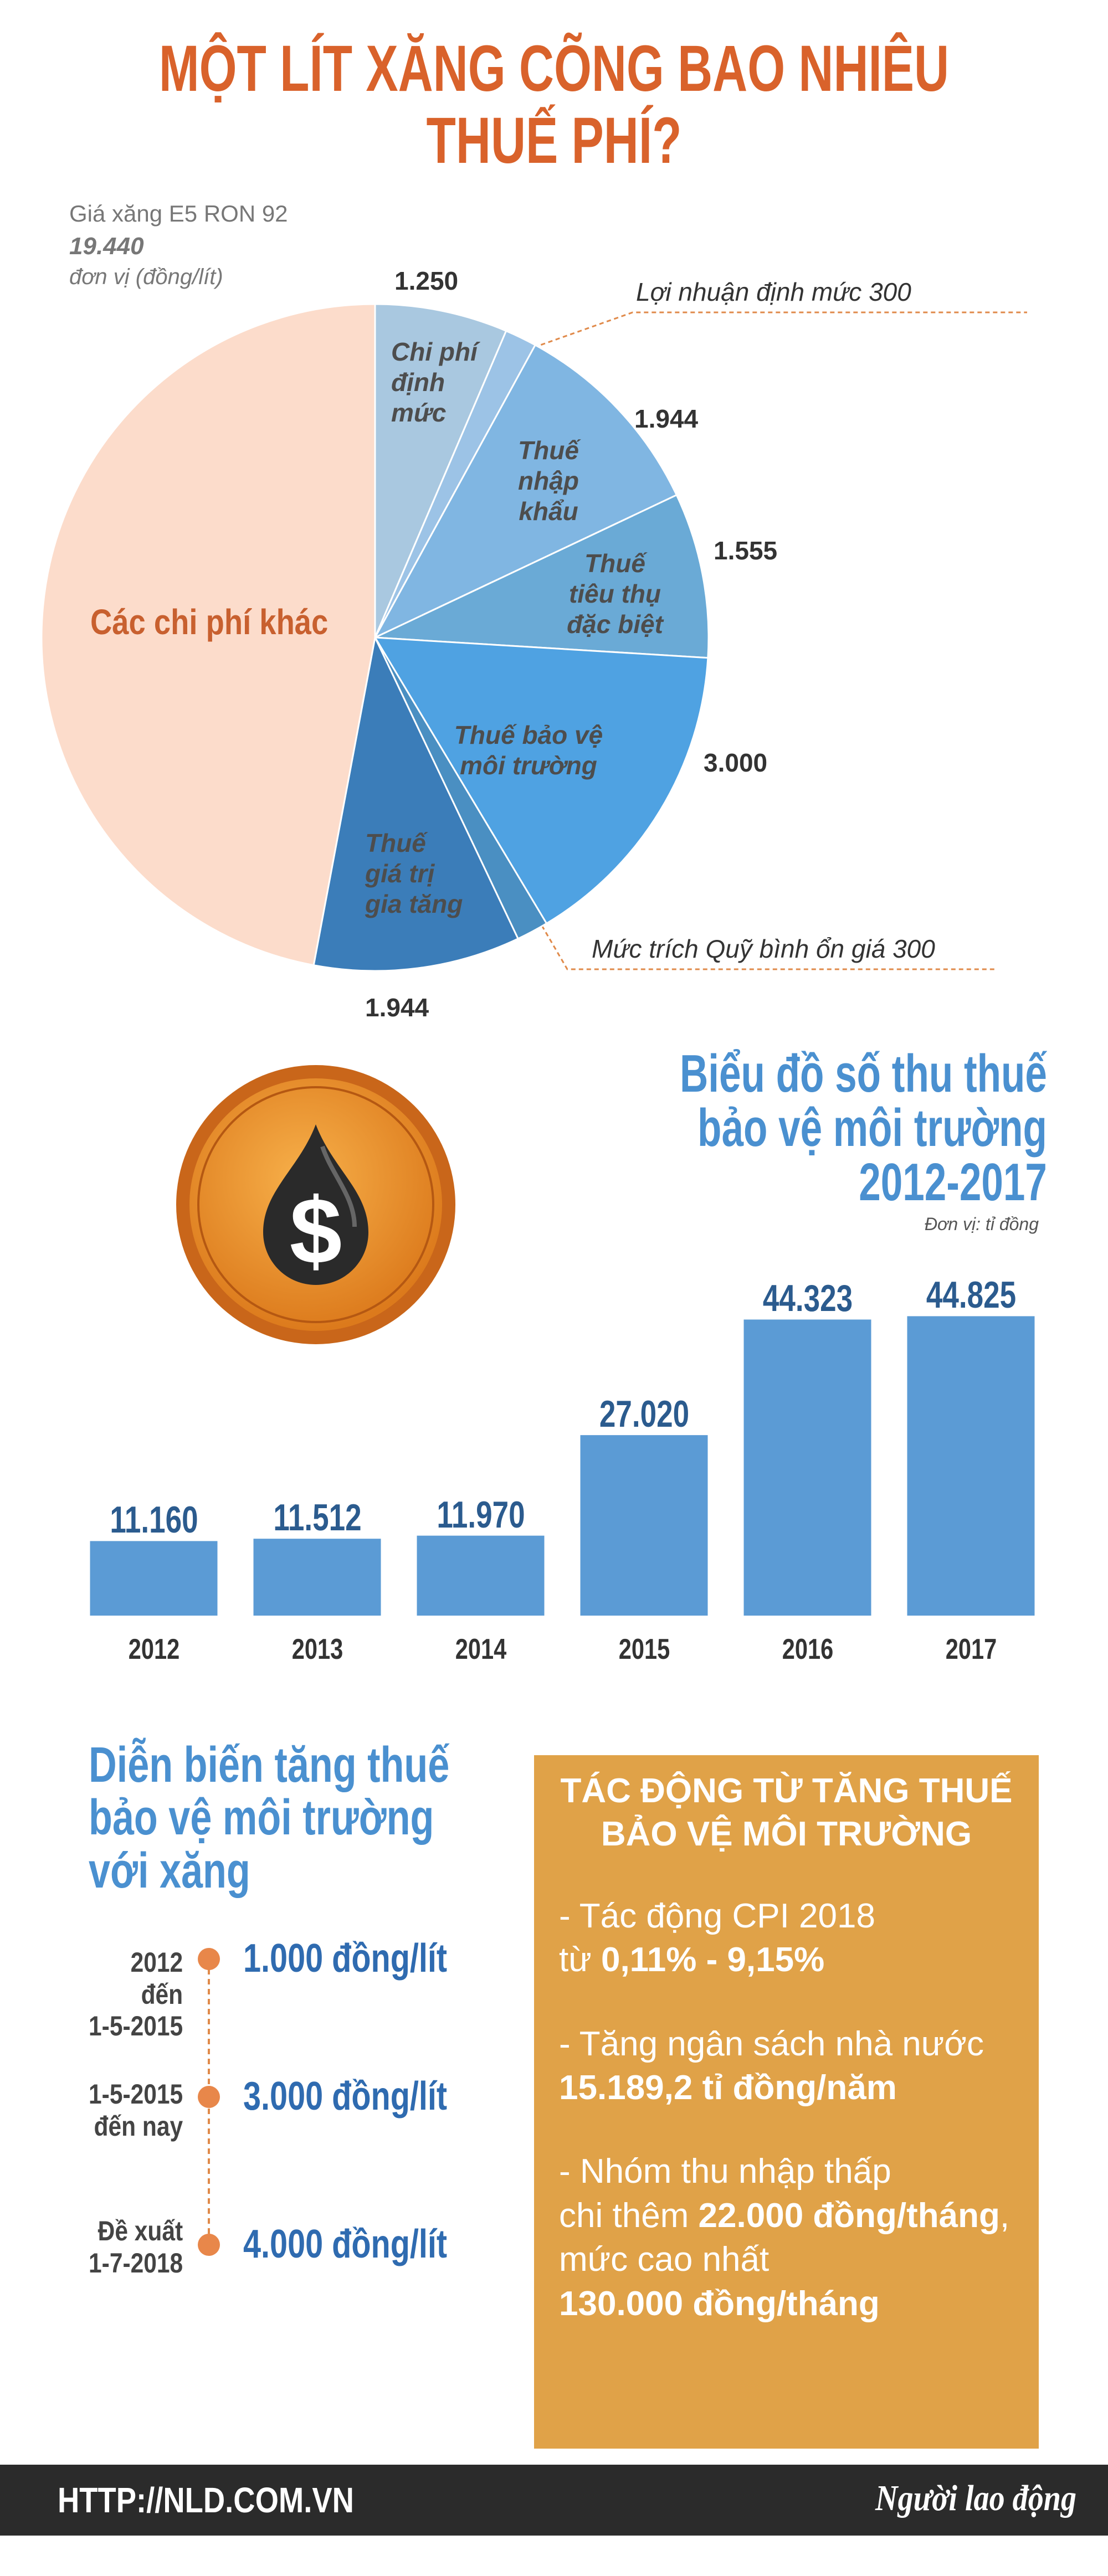 The width and height of the screenshot is (1108, 2576). Describe the element at coordinates (315, 1231) in the screenshot. I see `icon-symbol: $` at that location.